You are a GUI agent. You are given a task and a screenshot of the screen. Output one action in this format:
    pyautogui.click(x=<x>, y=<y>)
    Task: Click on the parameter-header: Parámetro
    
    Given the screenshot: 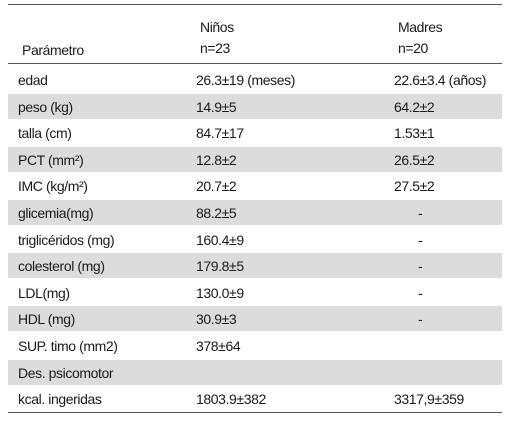 What is the action you would take?
    pyautogui.click(x=53, y=50)
    